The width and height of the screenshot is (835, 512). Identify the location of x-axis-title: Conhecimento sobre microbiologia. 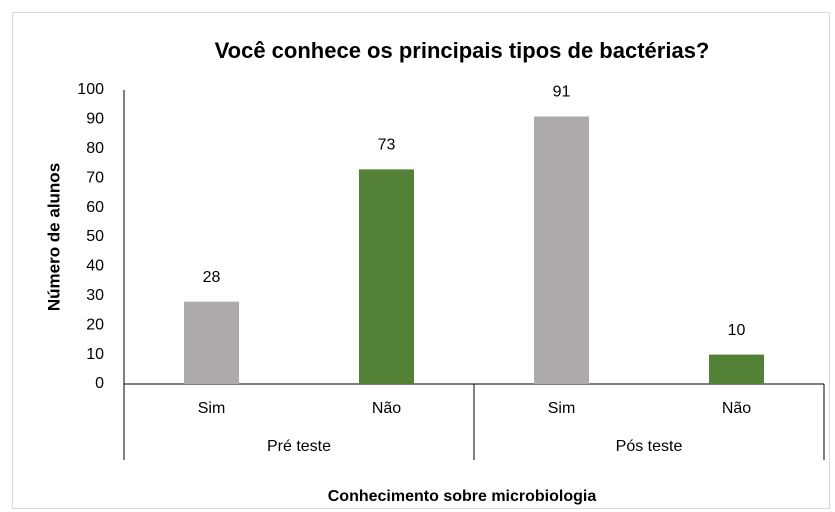
(462, 496).